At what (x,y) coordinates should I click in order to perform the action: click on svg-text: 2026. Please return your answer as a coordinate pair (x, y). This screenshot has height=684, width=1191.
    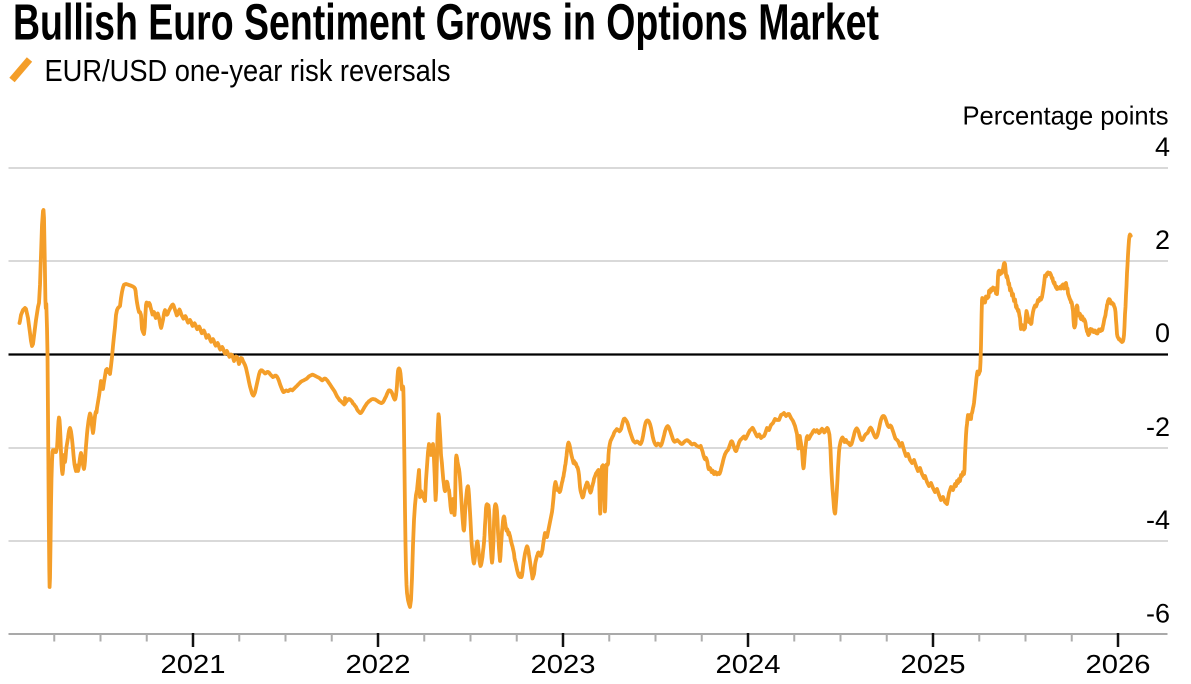
    Looking at the image, I should click on (1118, 664).